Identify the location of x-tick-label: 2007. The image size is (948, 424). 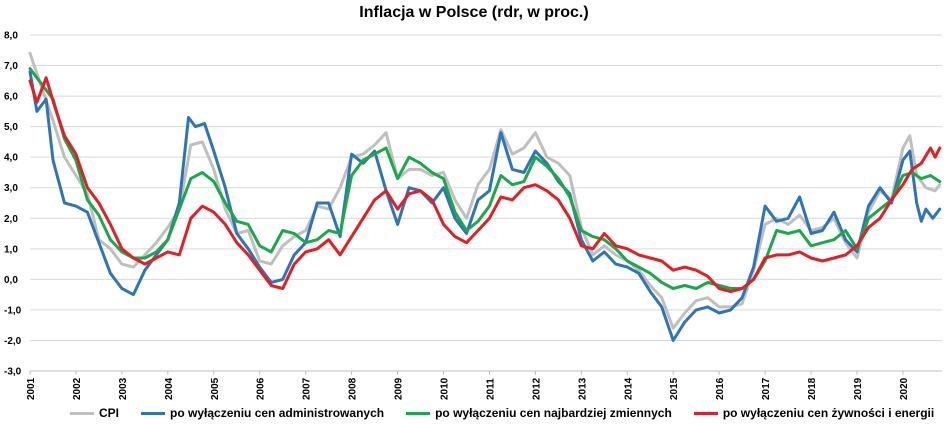
(307, 388).